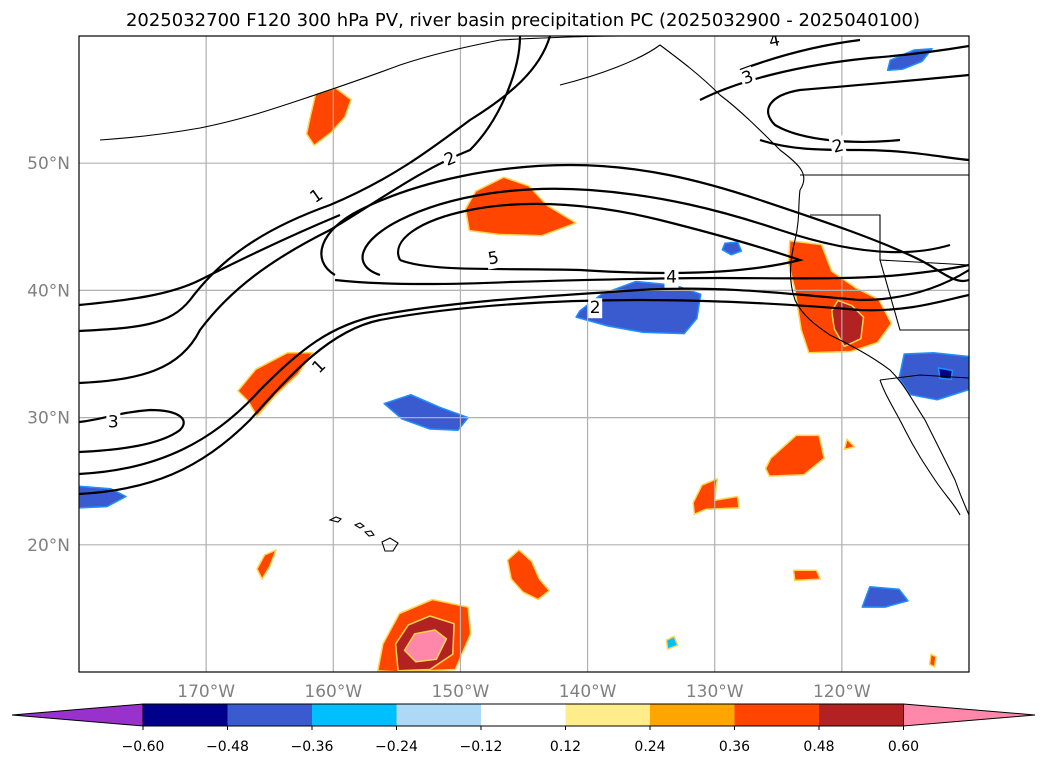  I want to click on baja-coastline, so click(920, 447).